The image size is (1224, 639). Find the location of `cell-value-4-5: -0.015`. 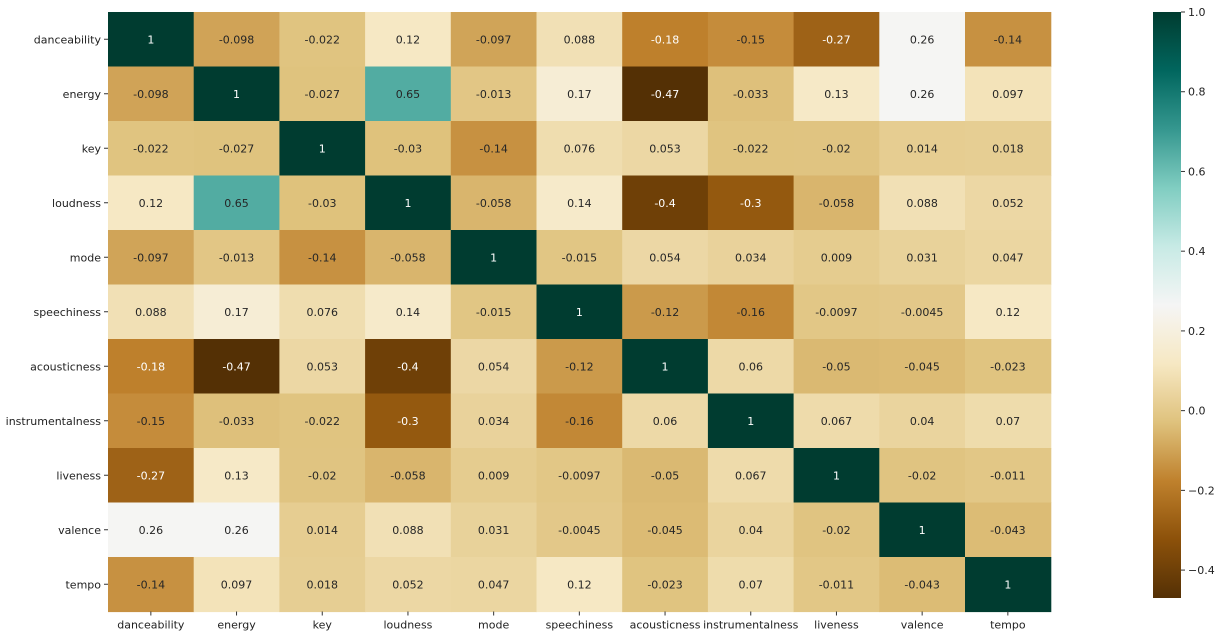

cell-value-4-5: -0.015 is located at coordinates (579, 257).